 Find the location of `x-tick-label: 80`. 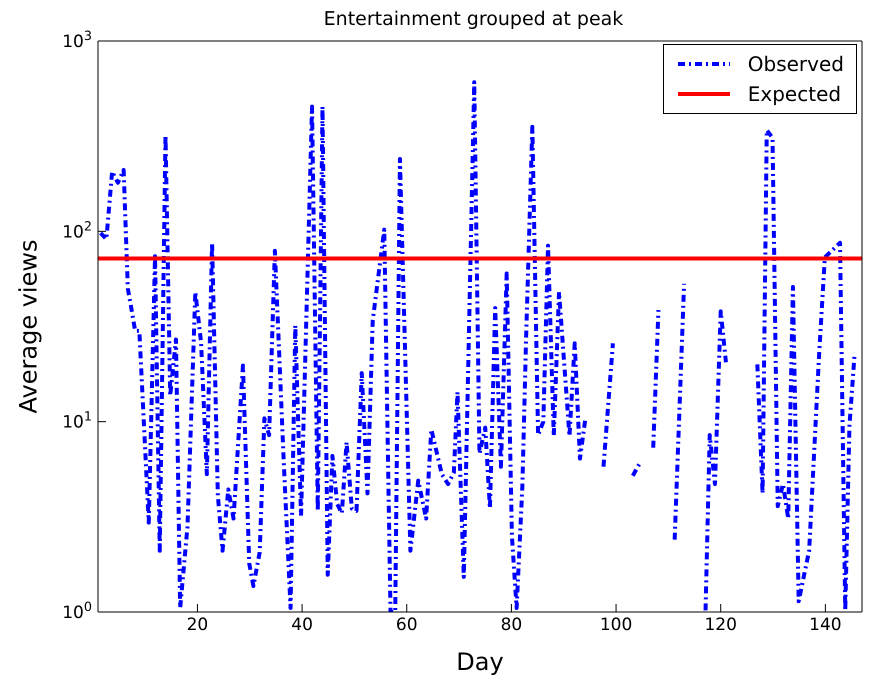

x-tick-label: 80 is located at coordinates (511, 625).